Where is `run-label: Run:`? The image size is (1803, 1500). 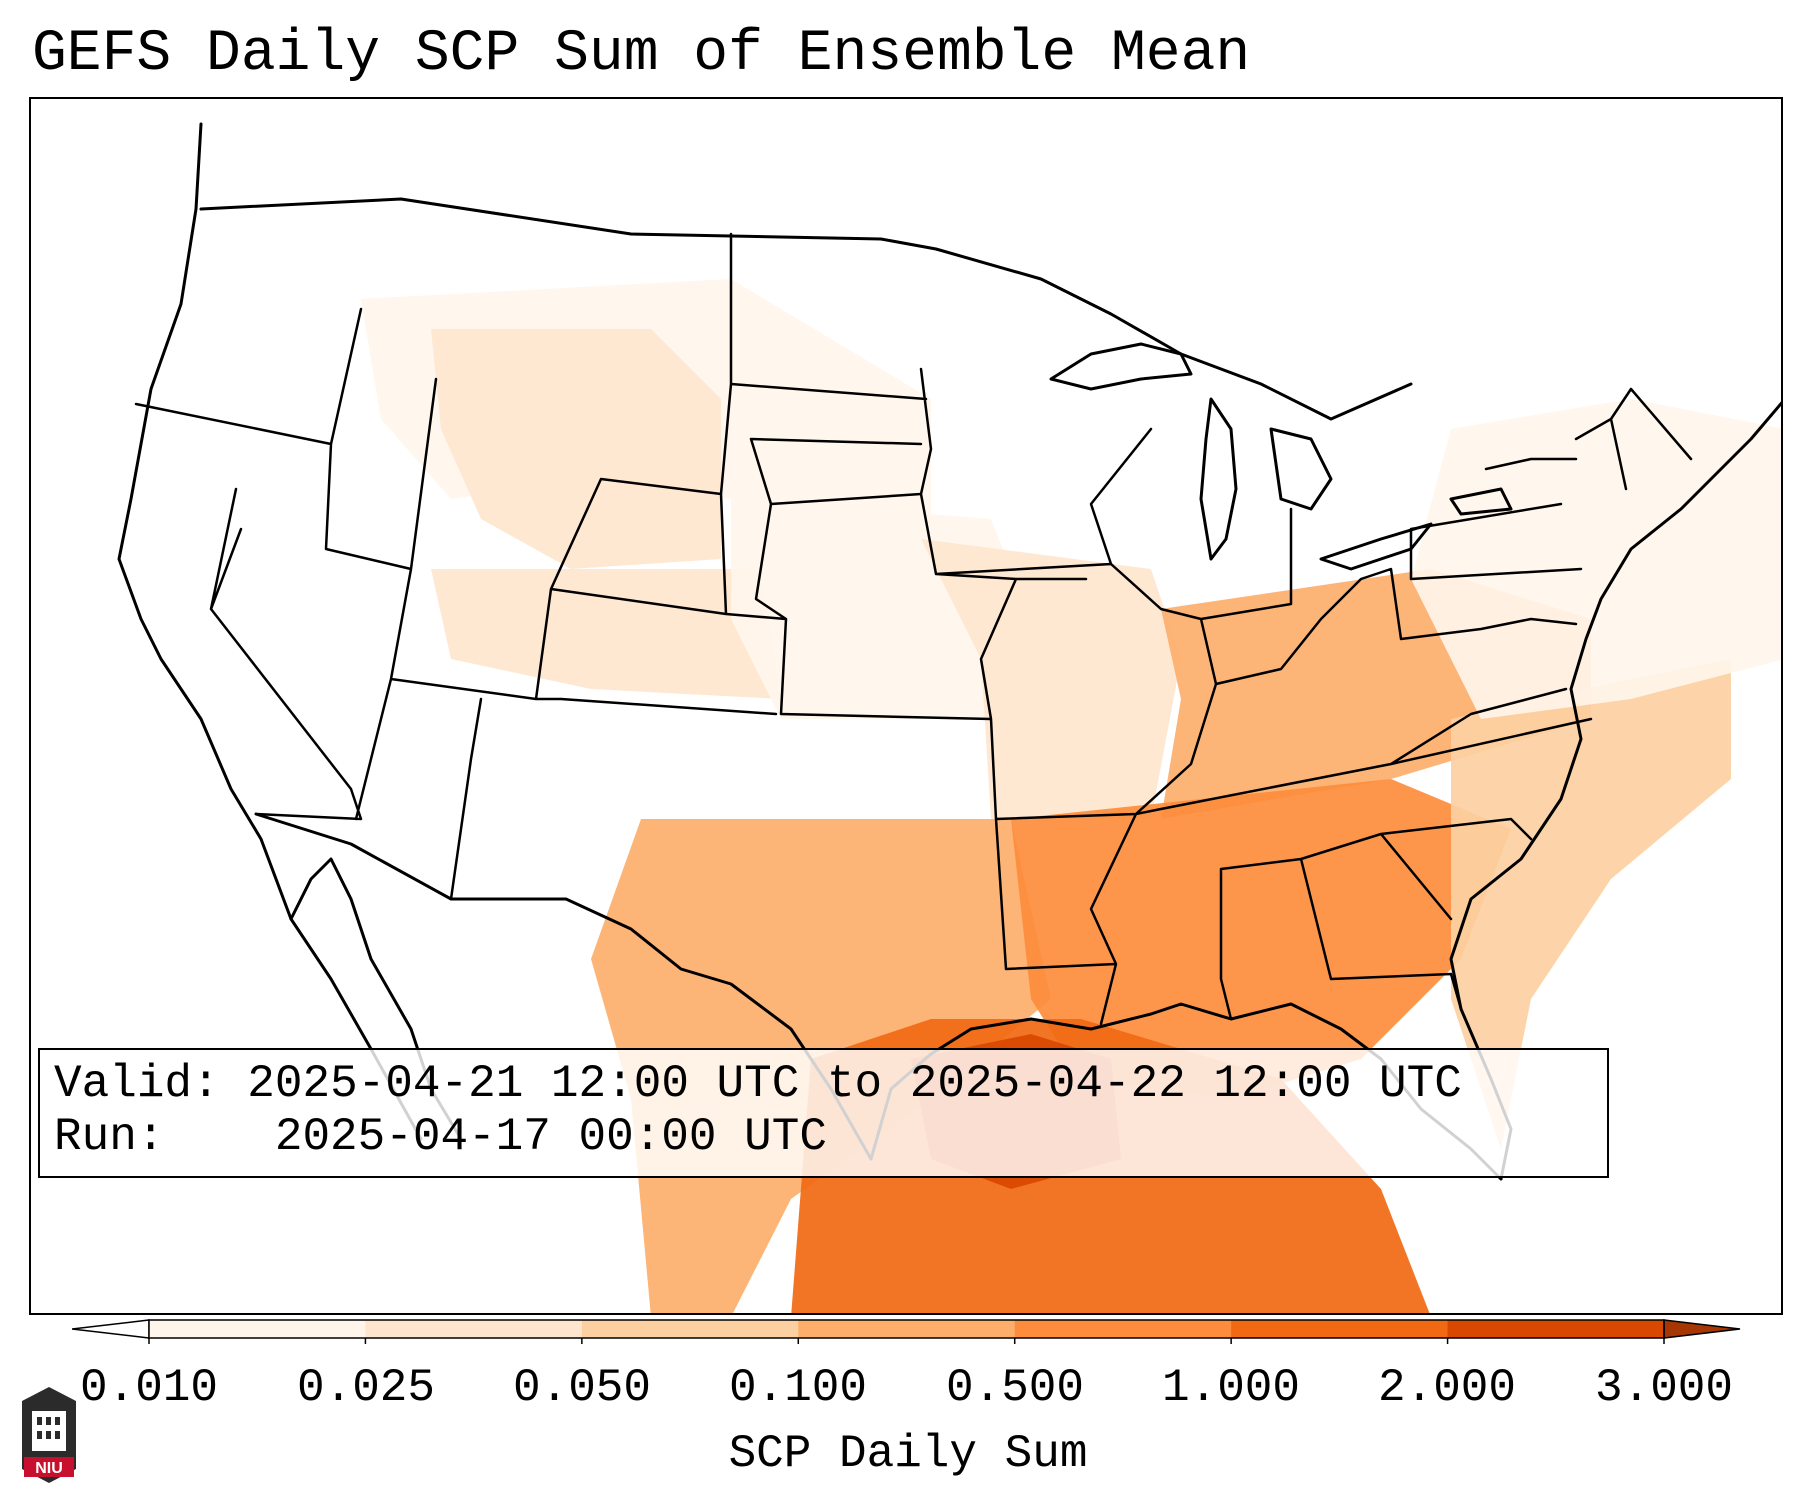 run-label: Run: is located at coordinates (109, 1137).